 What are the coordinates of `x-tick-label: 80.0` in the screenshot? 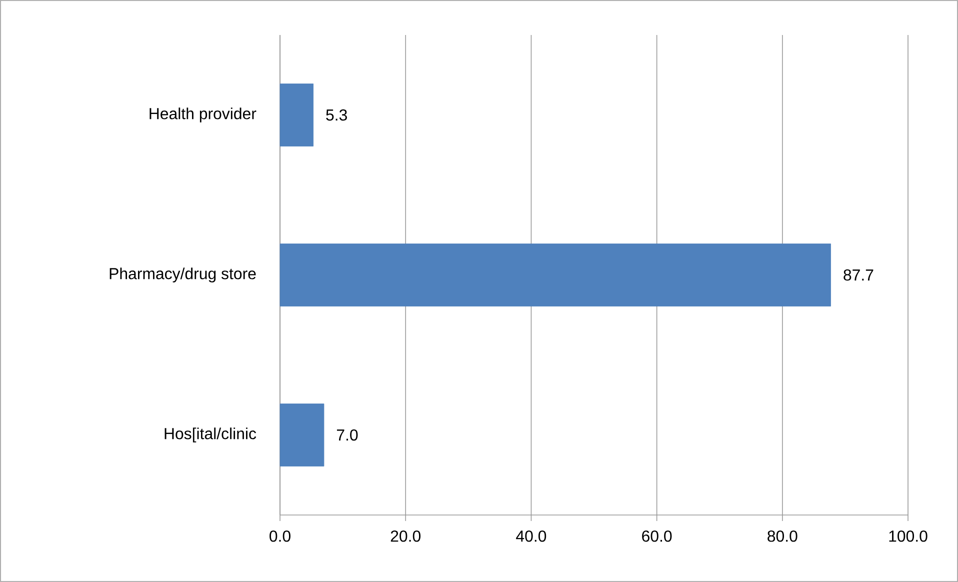 It's located at (783, 536).